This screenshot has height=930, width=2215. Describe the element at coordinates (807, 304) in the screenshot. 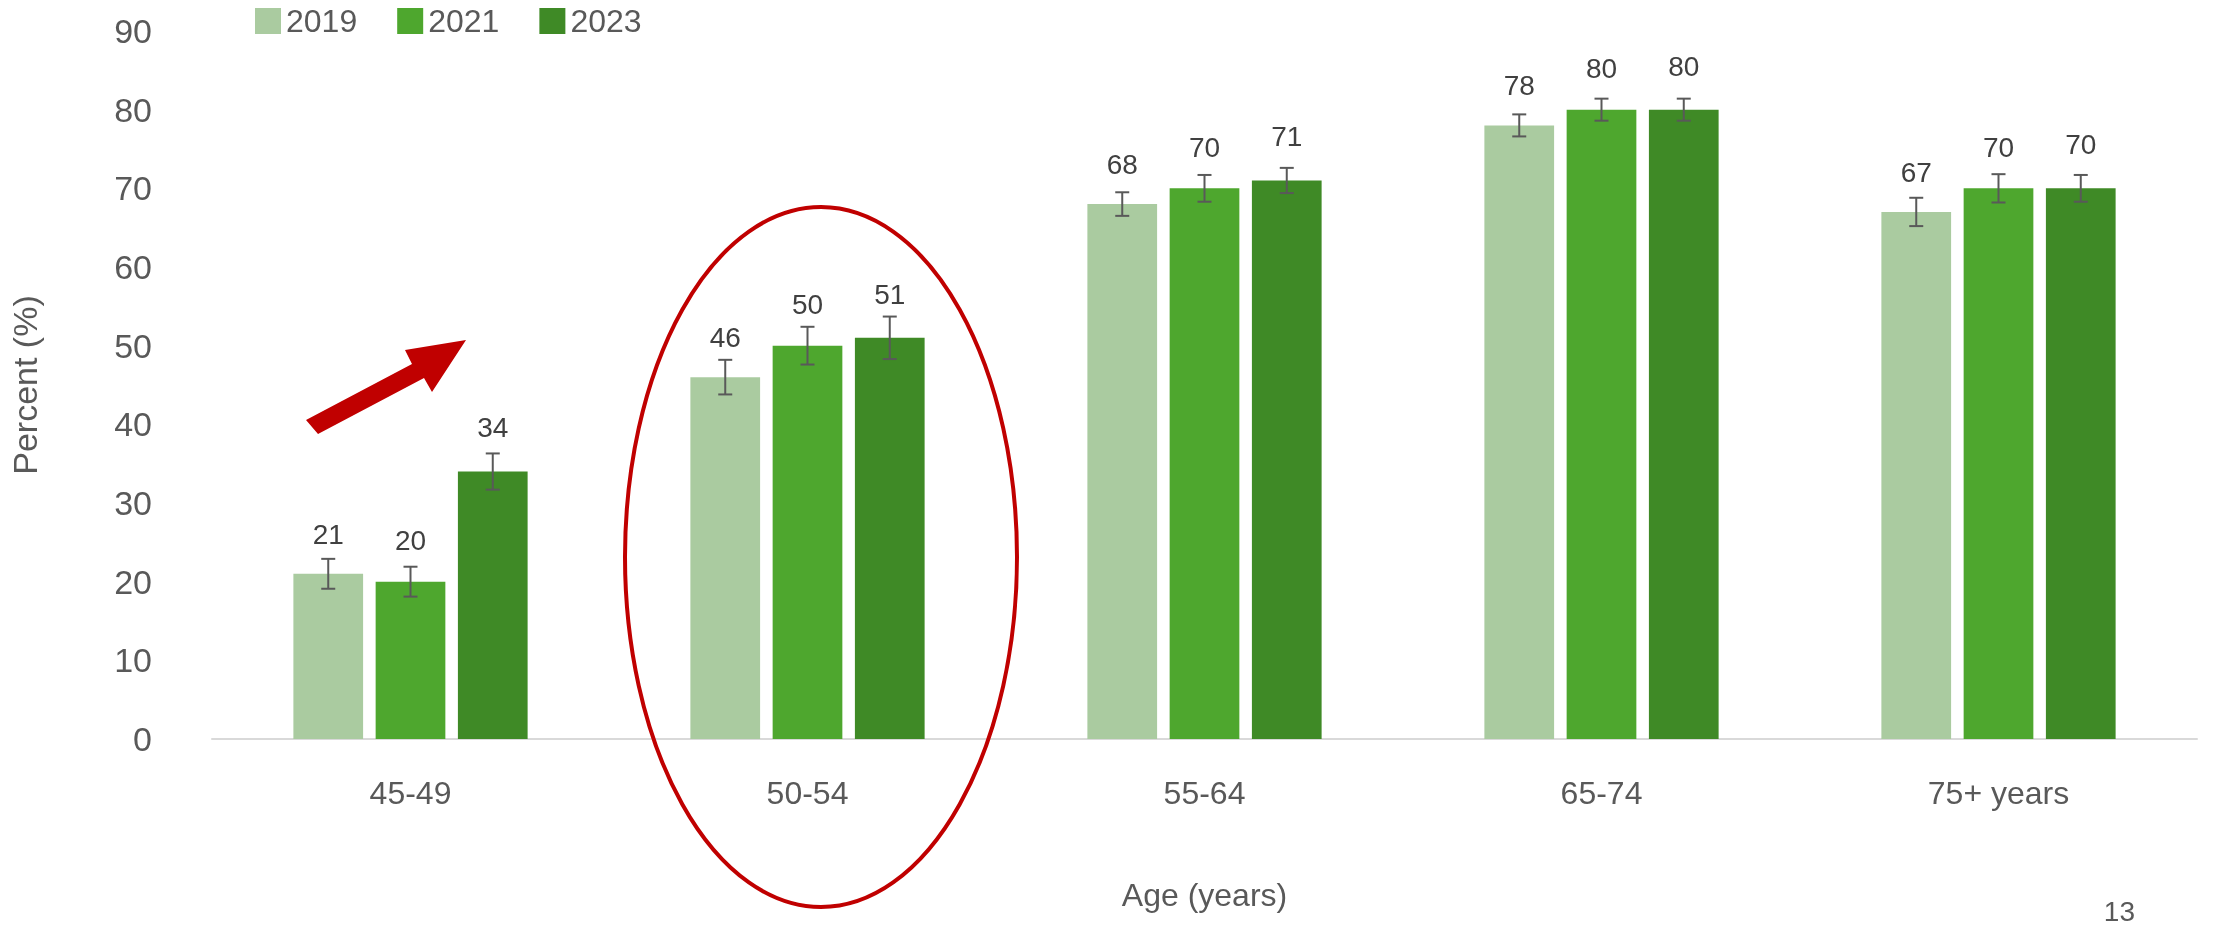

I see `data-label: 50` at that location.